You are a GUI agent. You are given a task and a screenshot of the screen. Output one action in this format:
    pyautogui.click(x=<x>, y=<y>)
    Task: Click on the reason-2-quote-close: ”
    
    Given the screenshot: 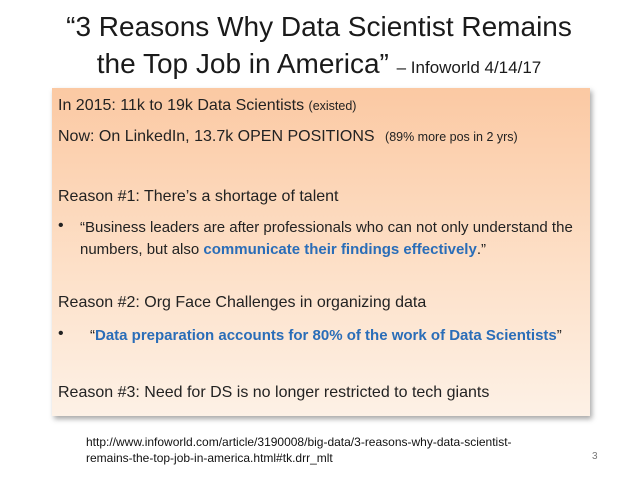 What is the action you would take?
    pyautogui.click(x=559, y=335)
    